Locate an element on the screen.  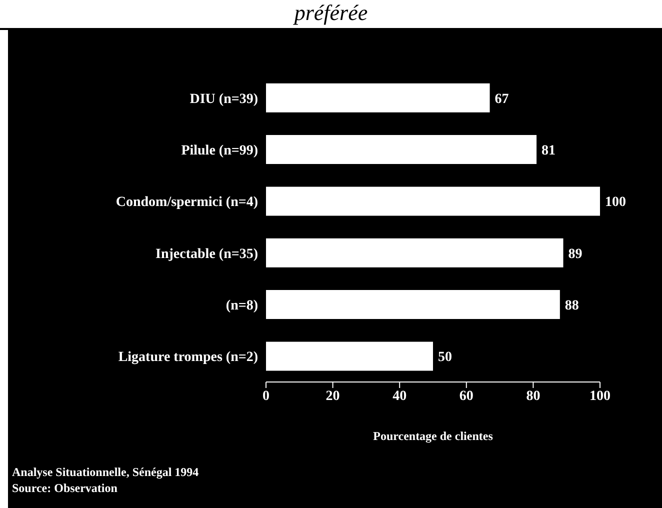
source-note: Source: Observation is located at coordinates (65, 488).